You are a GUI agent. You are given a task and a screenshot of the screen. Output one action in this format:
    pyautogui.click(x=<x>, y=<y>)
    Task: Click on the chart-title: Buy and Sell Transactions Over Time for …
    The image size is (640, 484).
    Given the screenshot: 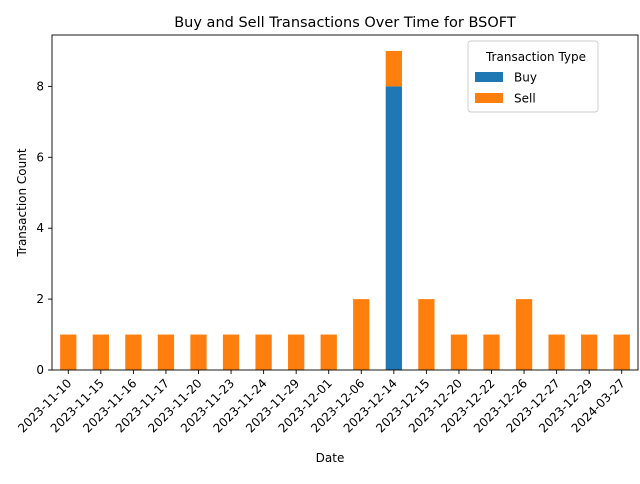 What is the action you would take?
    pyautogui.click(x=345, y=23)
    